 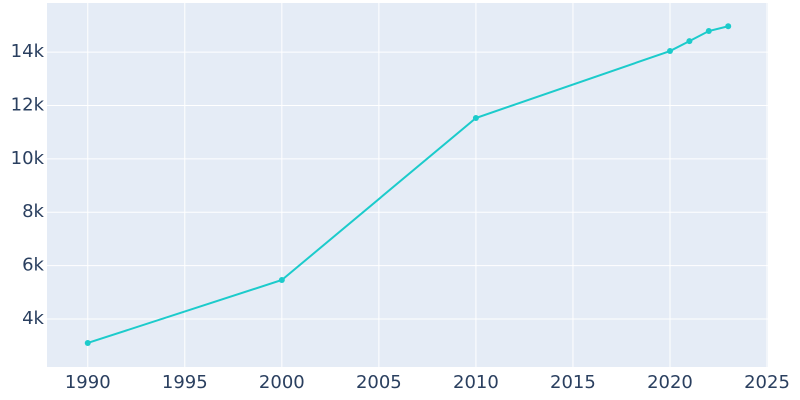 What do you see at coordinates (33, 265) in the screenshot?
I see `y-tick-label: 6k` at bounding box center [33, 265].